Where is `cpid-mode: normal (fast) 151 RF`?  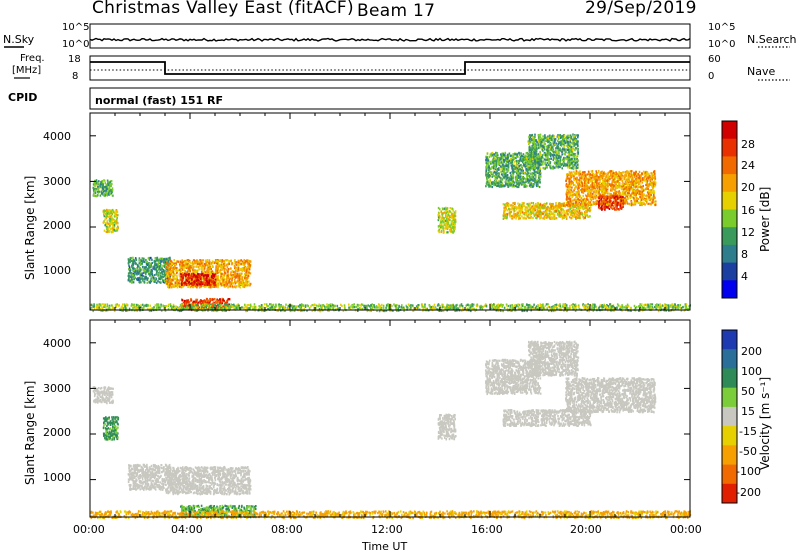 cpid-mode: normal (fast) 151 RF is located at coordinates (159, 100).